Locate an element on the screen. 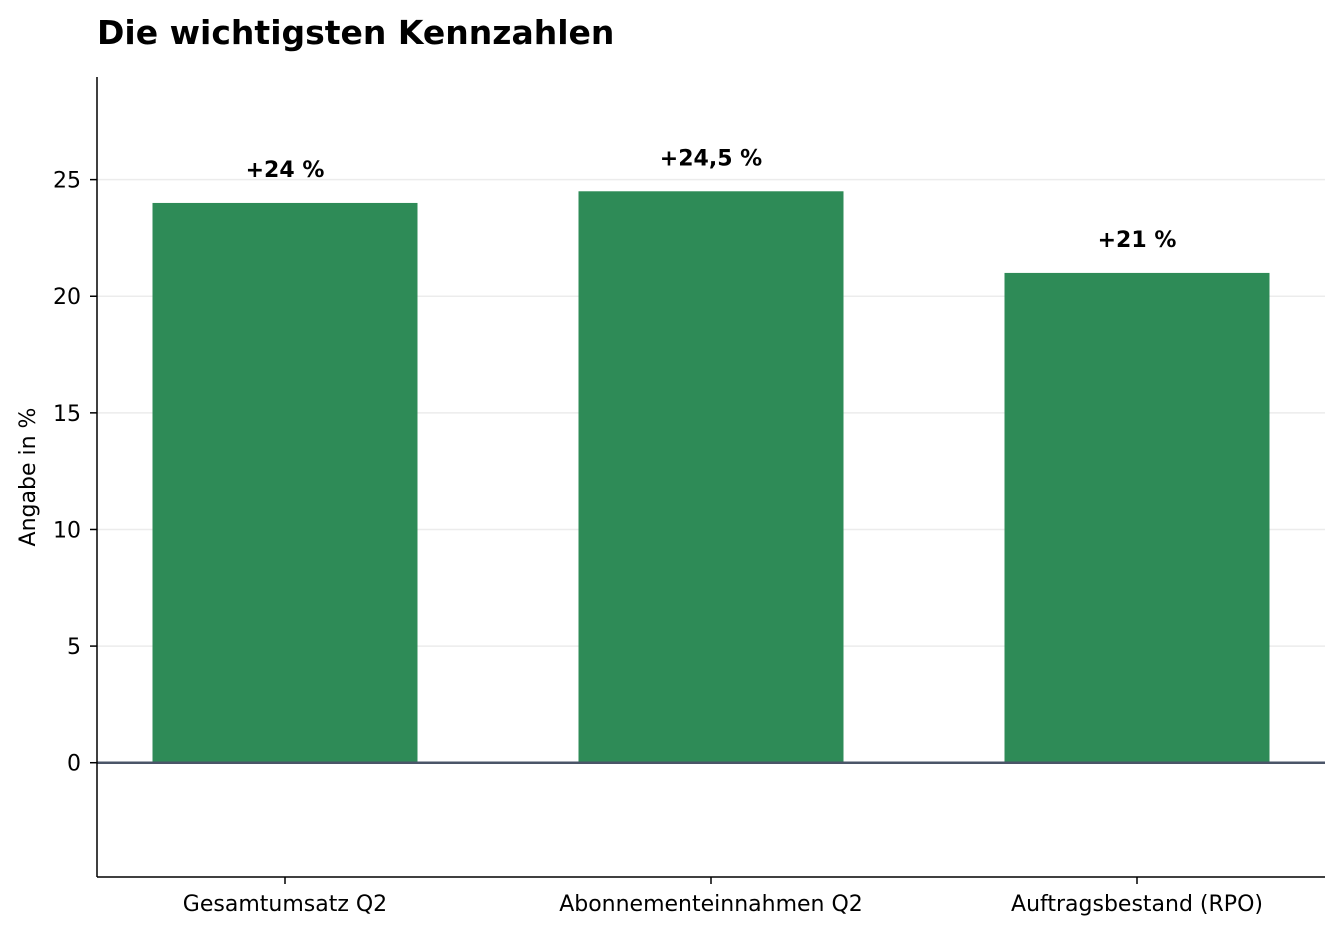 This screenshot has width=1341, height=934. y-tick-label: 20 is located at coordinates (67, 297).